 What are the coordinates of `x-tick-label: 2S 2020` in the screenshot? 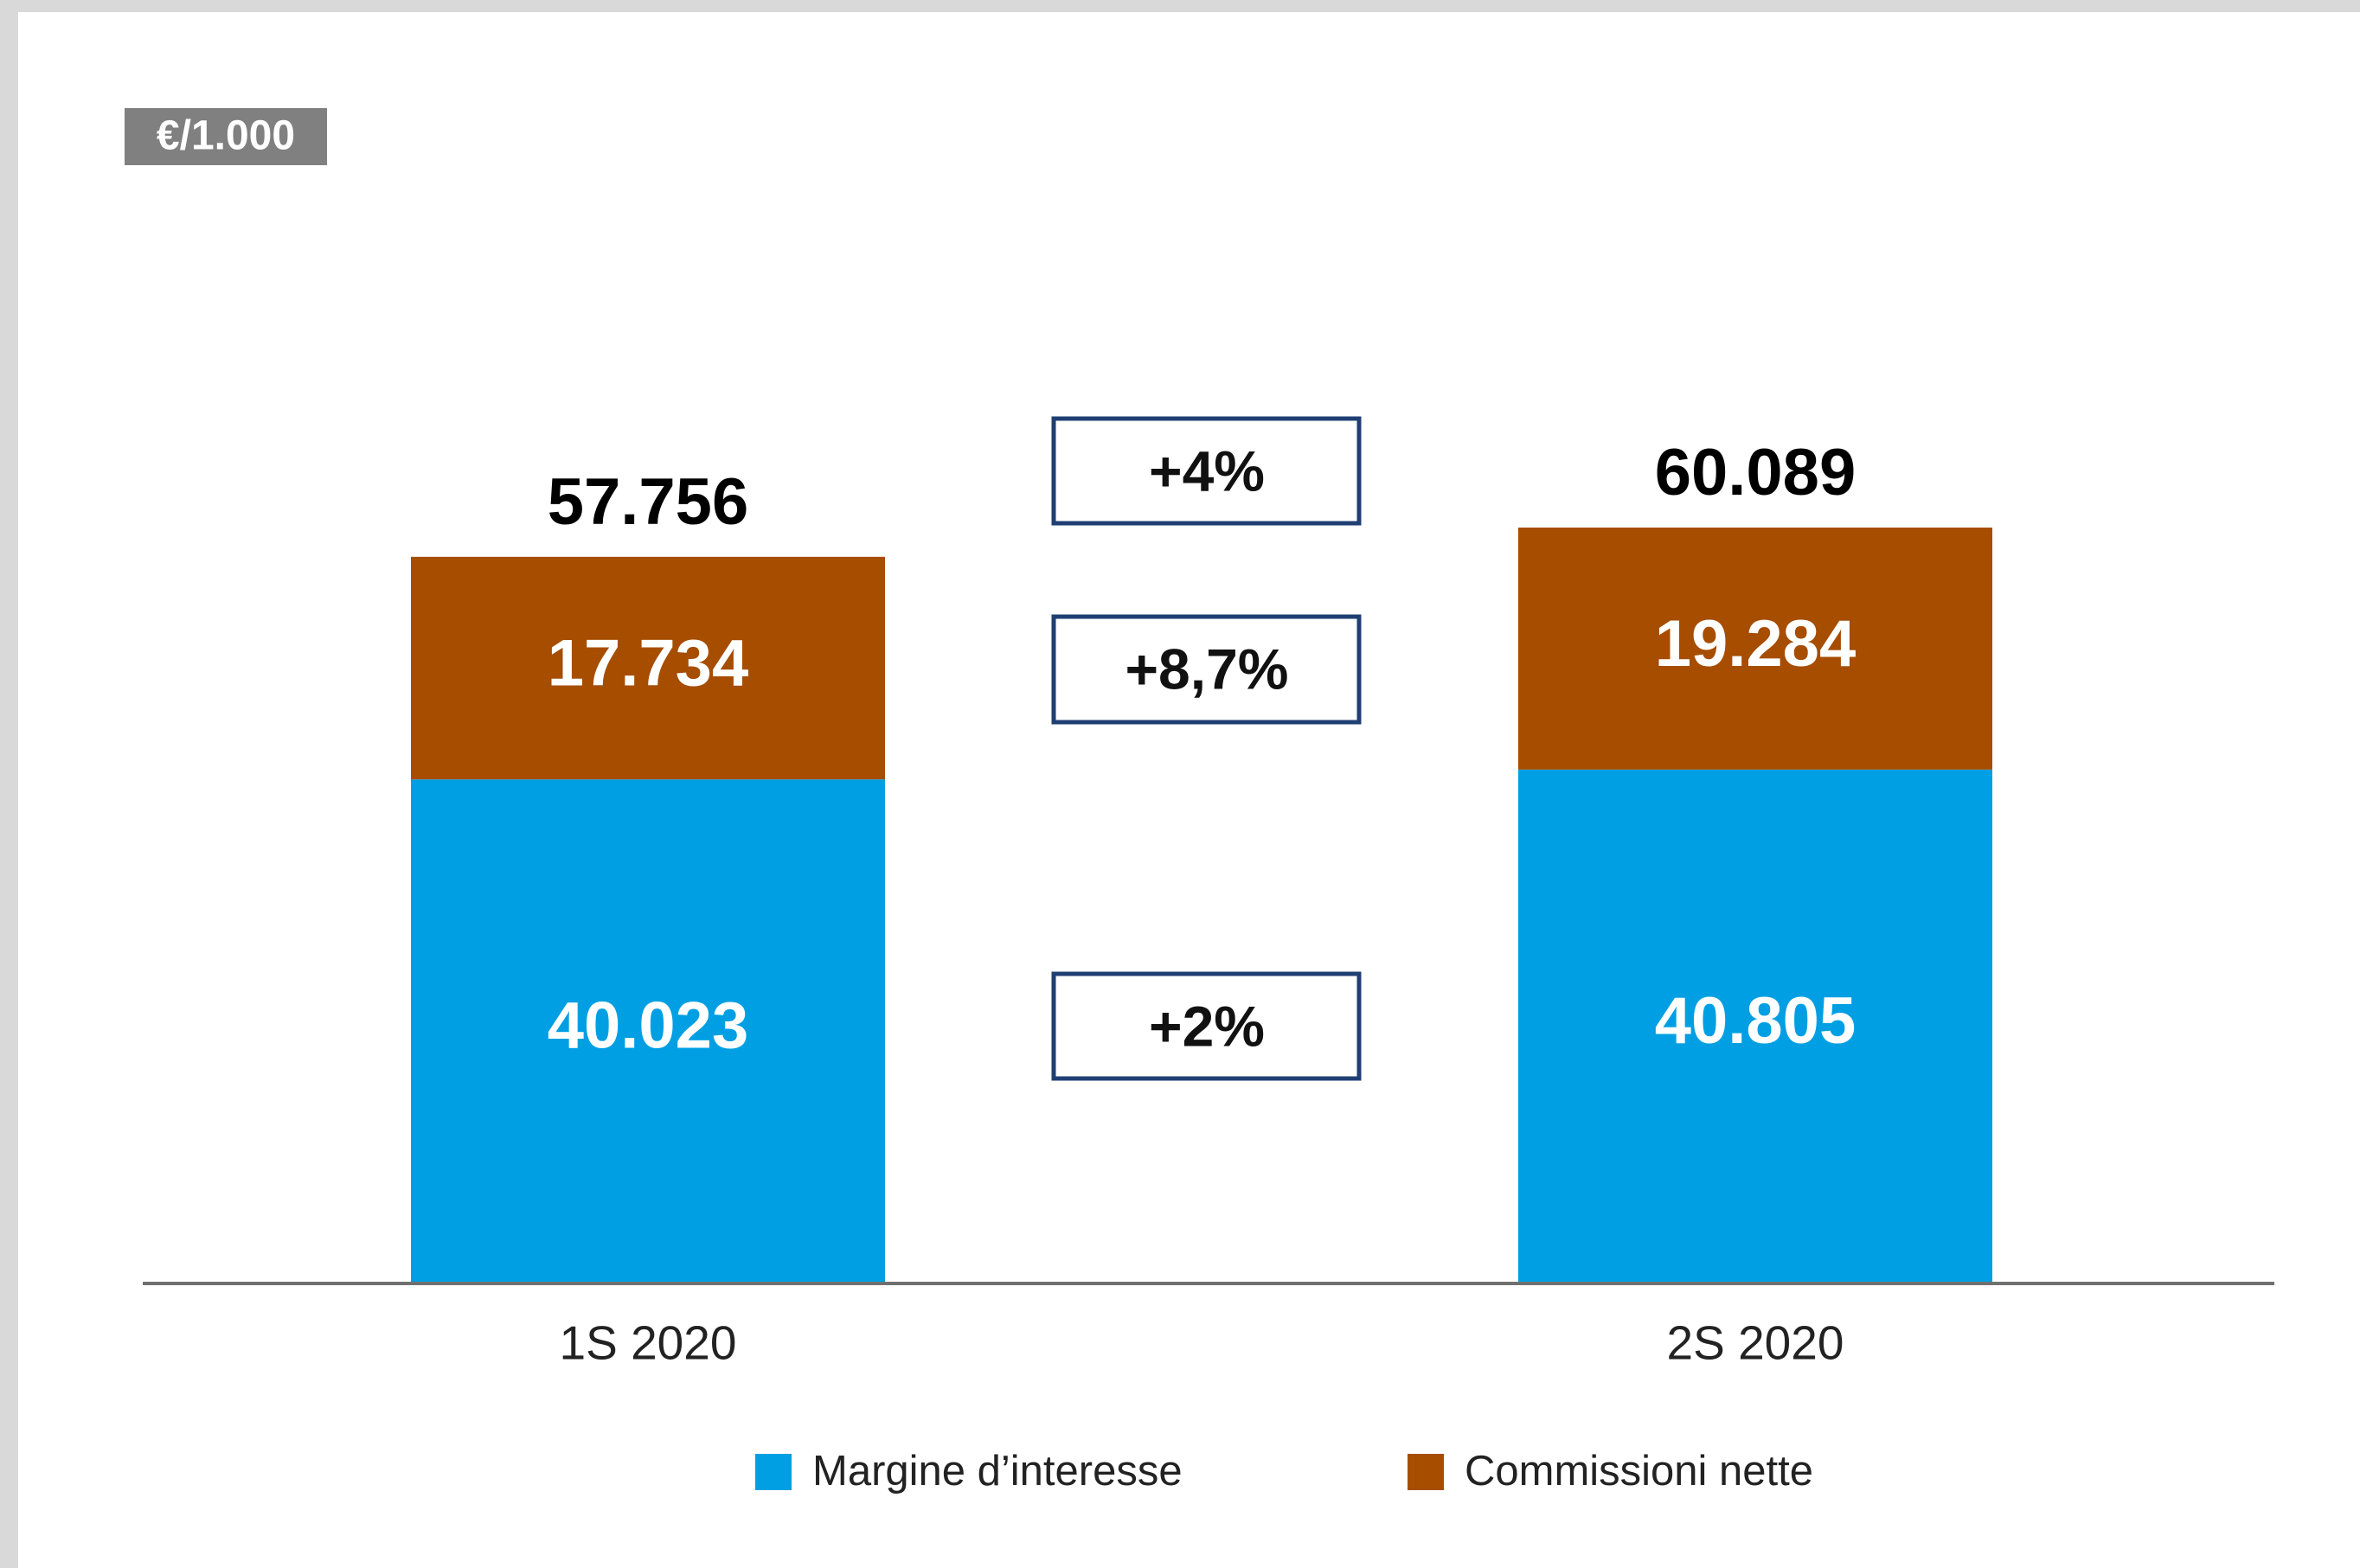 It's located at (1755, 1343).